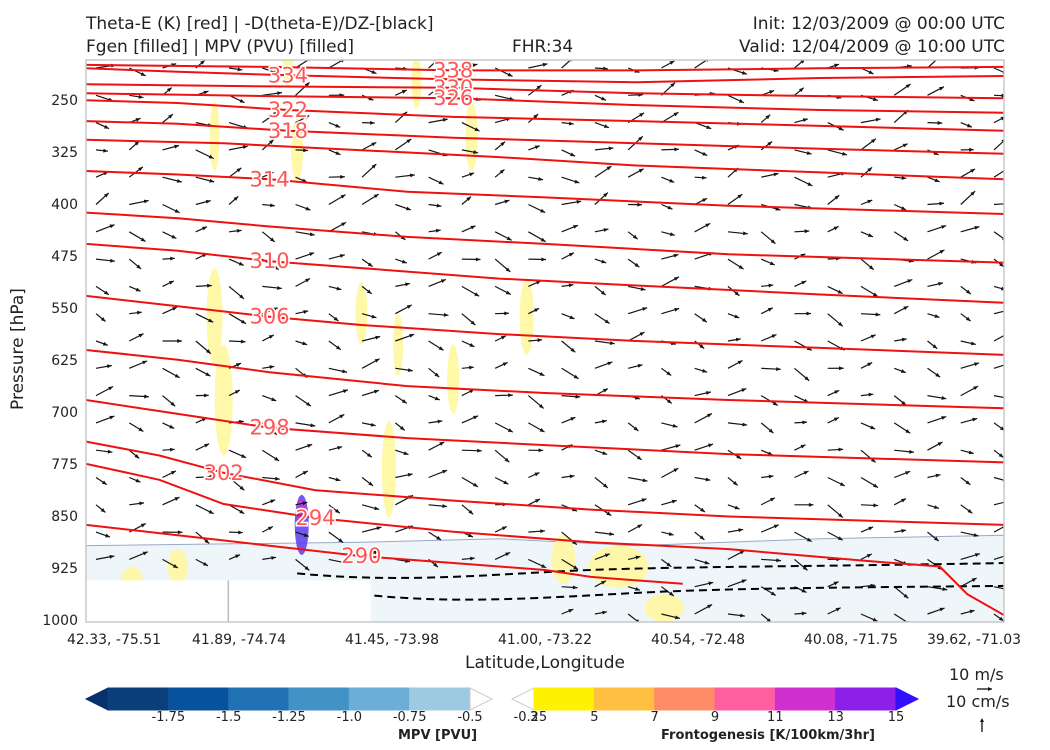 The height and width of the screenshot is (750, 1050). What do you see at coordinates (361, 556) in the screenshot?
I see `theta-e-label: 290` at bounding box center [361, 556].